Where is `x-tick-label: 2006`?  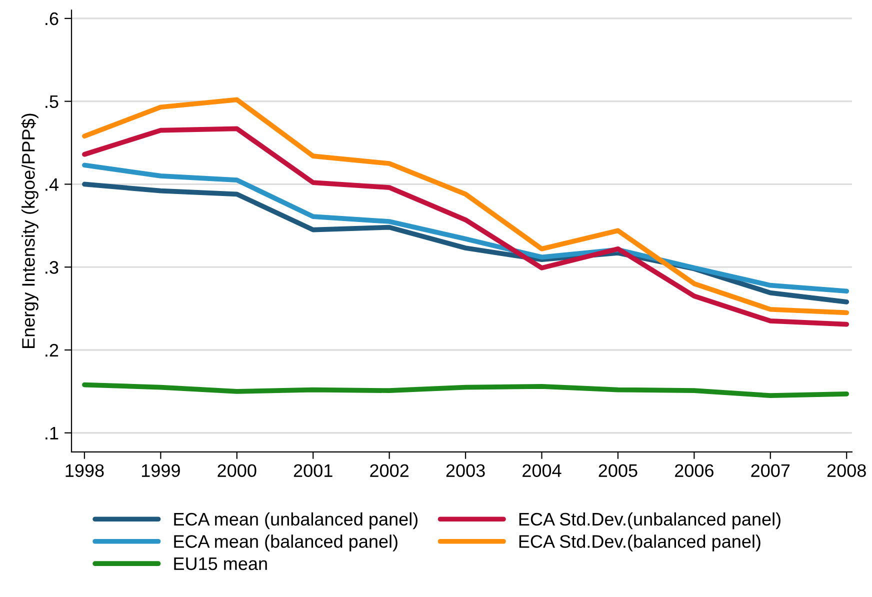 x-tick-label: 2006 is located at coordinates (694, 470).